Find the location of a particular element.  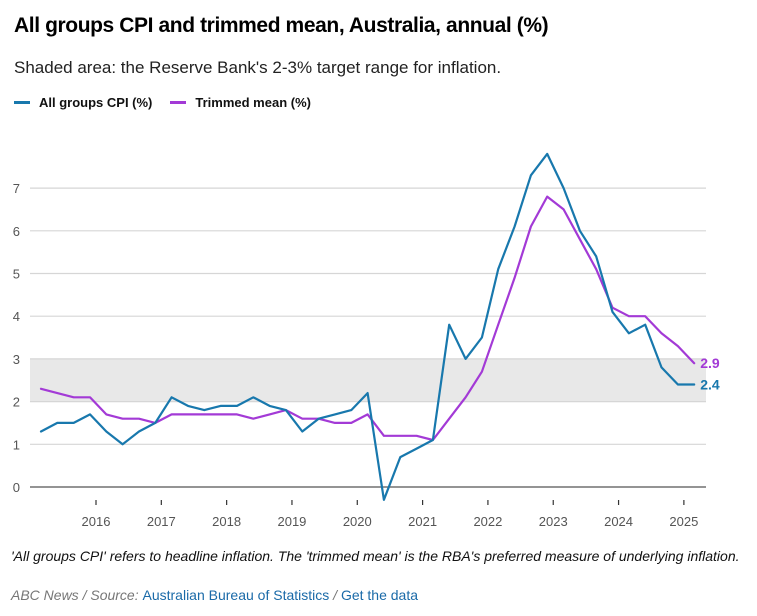

source-link-abs: Australian Bureau of Statistics is located at coordinates (236, 595).